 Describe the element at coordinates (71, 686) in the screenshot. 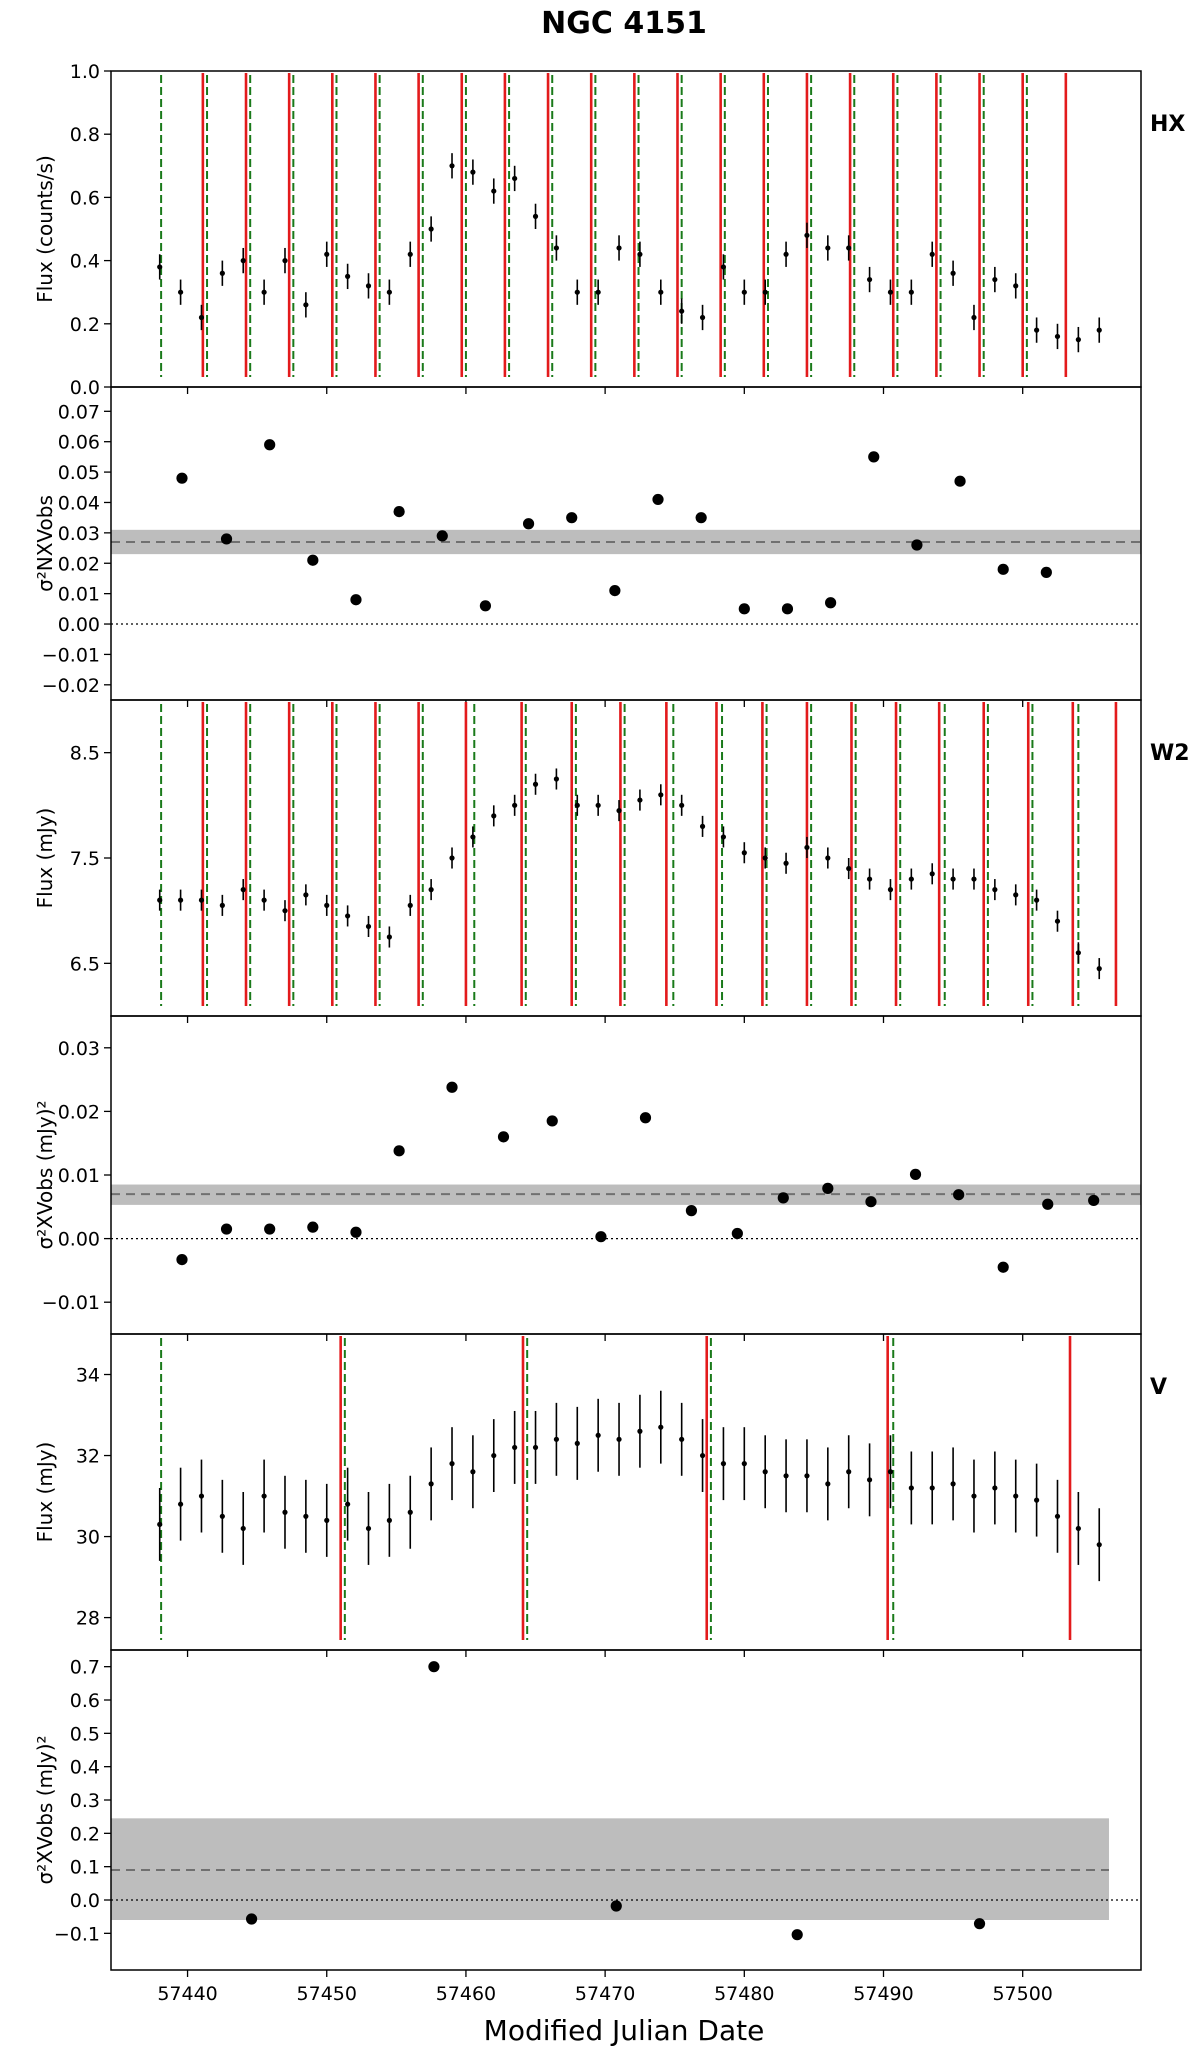

I see `y-tick-label: −0.02` at that location.